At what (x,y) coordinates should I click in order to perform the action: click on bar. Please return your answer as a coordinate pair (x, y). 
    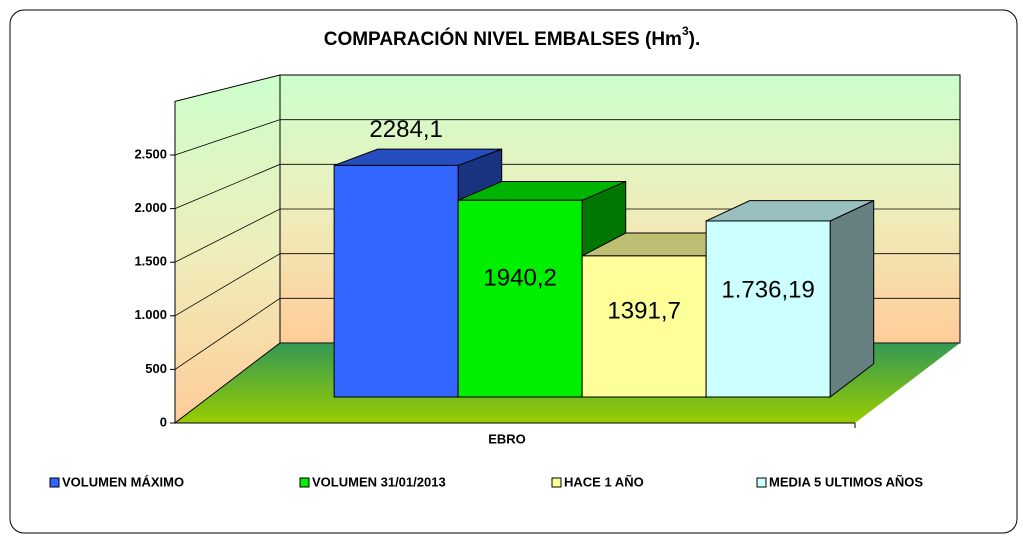
    Looking at the image, I should click on (790, 299).